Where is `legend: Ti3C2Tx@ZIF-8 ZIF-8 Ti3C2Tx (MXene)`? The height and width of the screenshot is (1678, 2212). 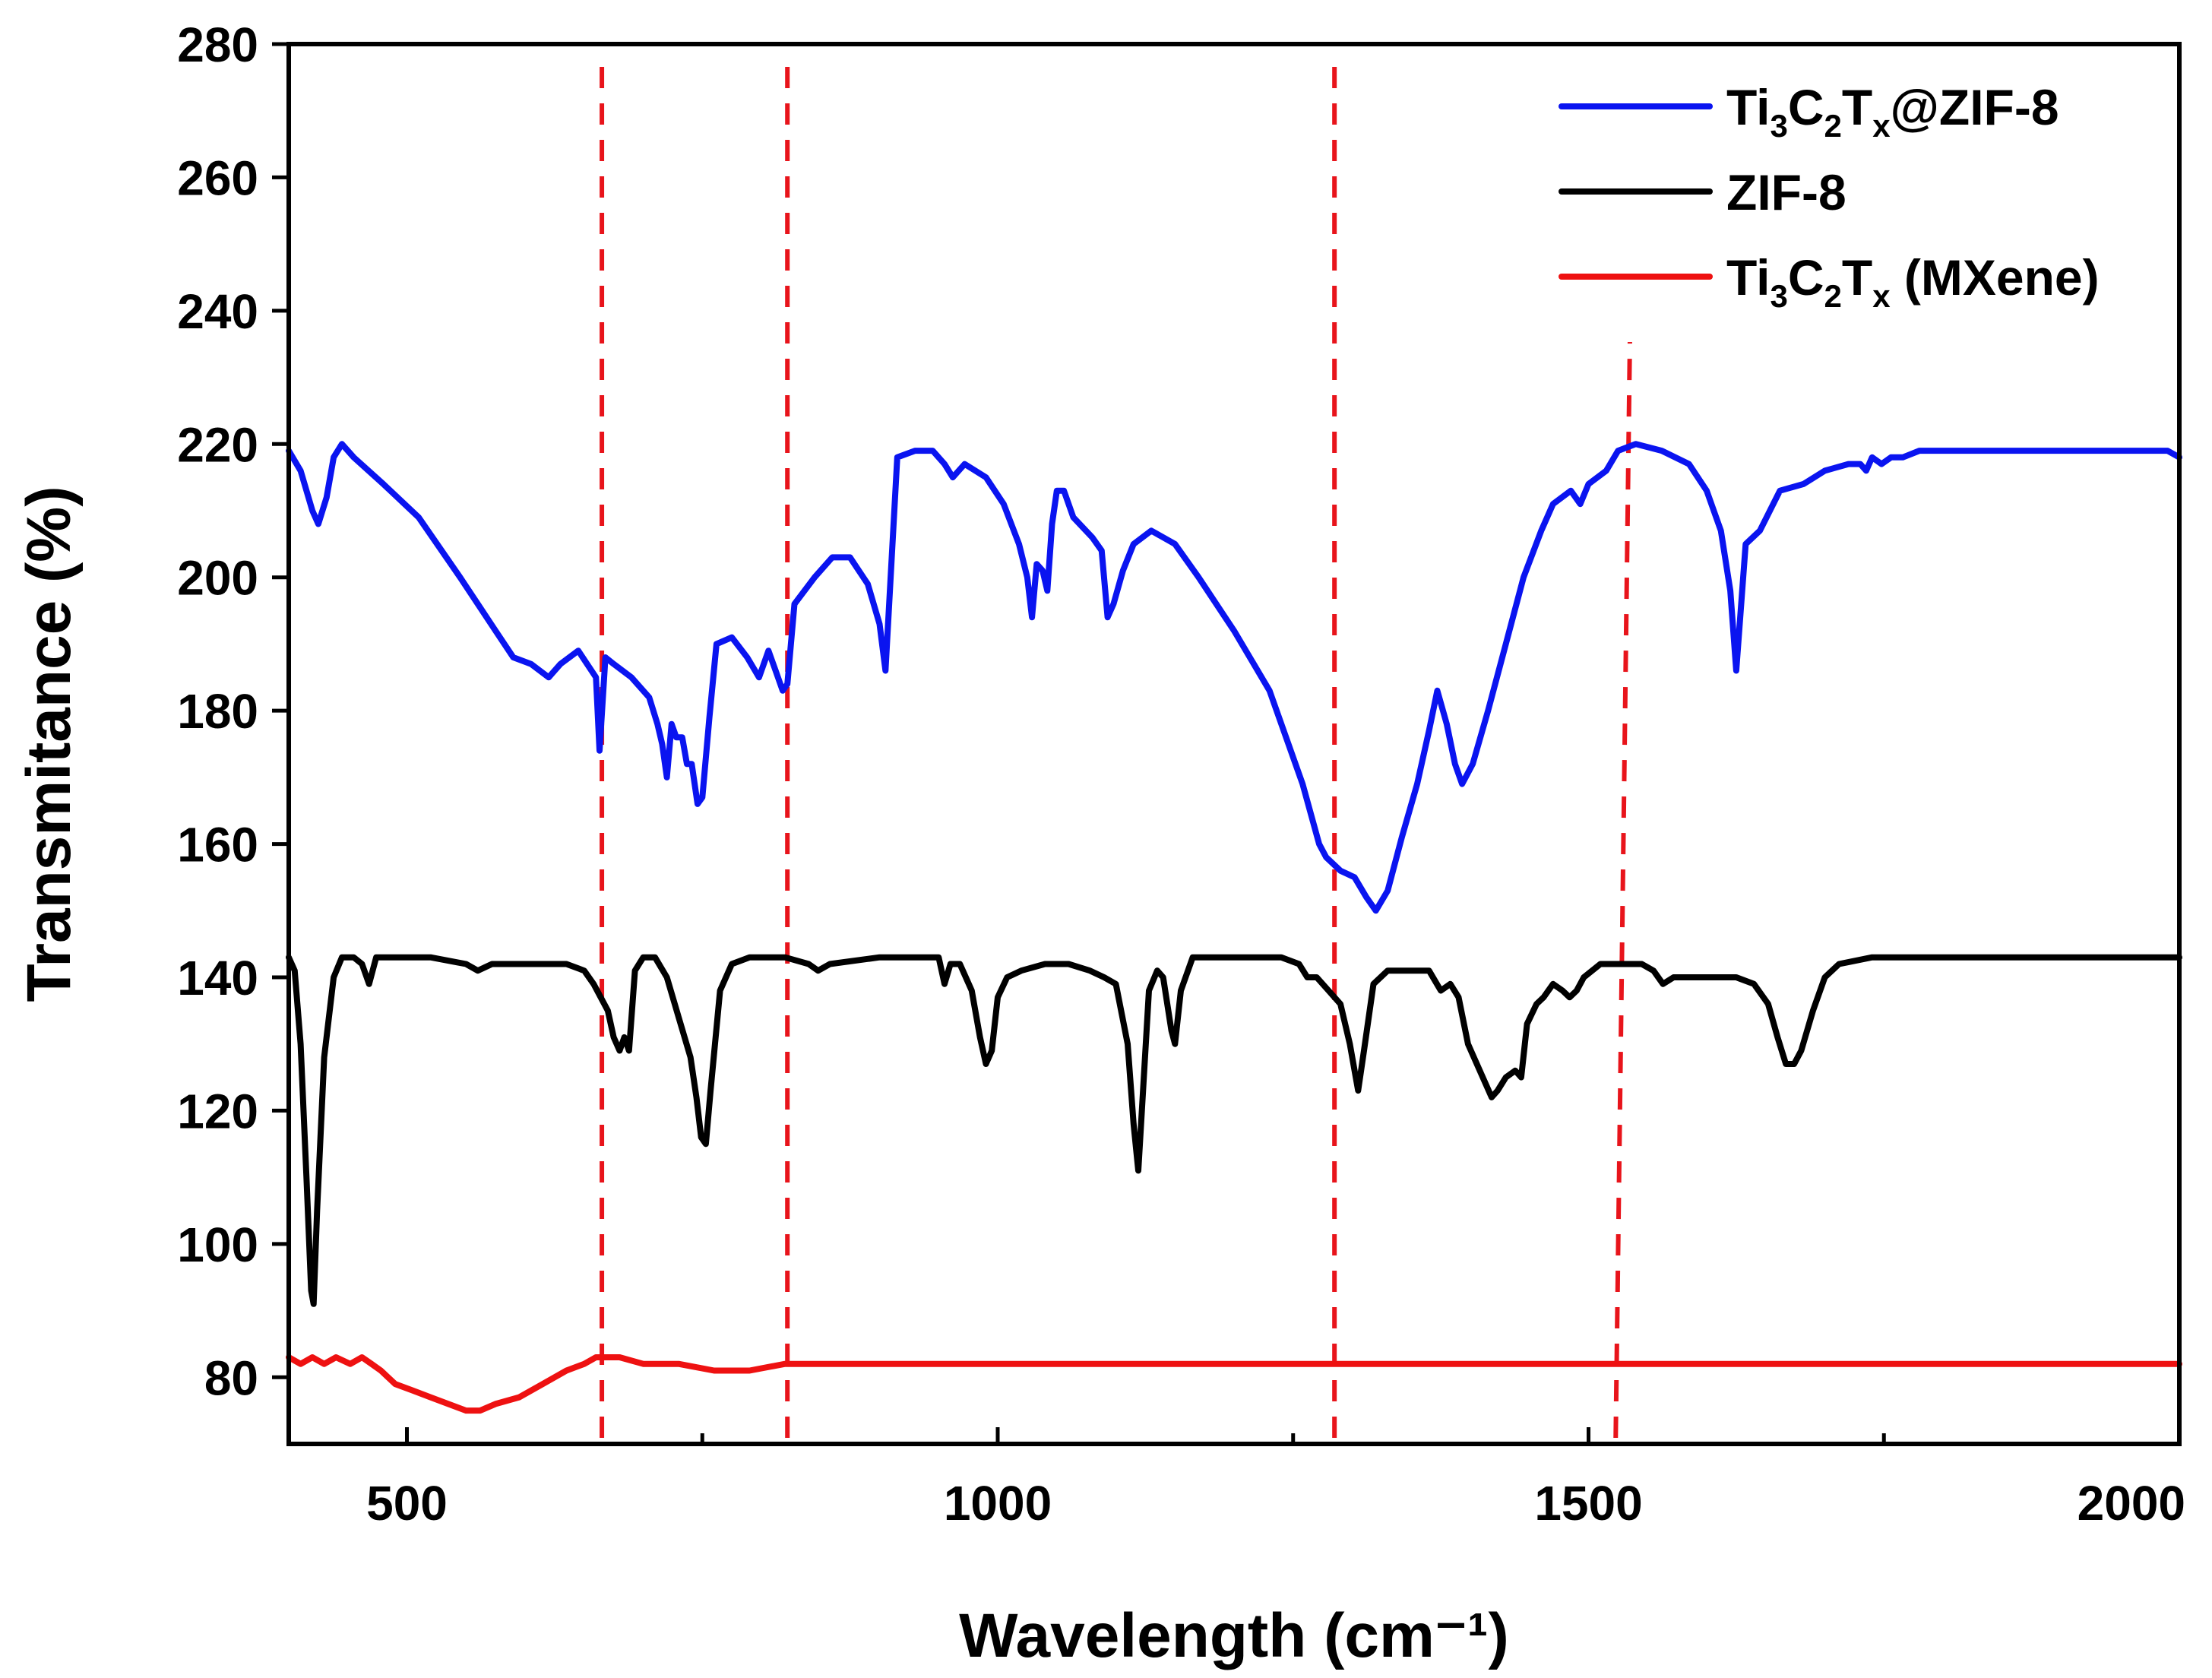 legend: Ti3C2Tx@ZIF-8 ZIF-8 Ti3C2Tx (MXene) is located at coordinates (1829, 196).